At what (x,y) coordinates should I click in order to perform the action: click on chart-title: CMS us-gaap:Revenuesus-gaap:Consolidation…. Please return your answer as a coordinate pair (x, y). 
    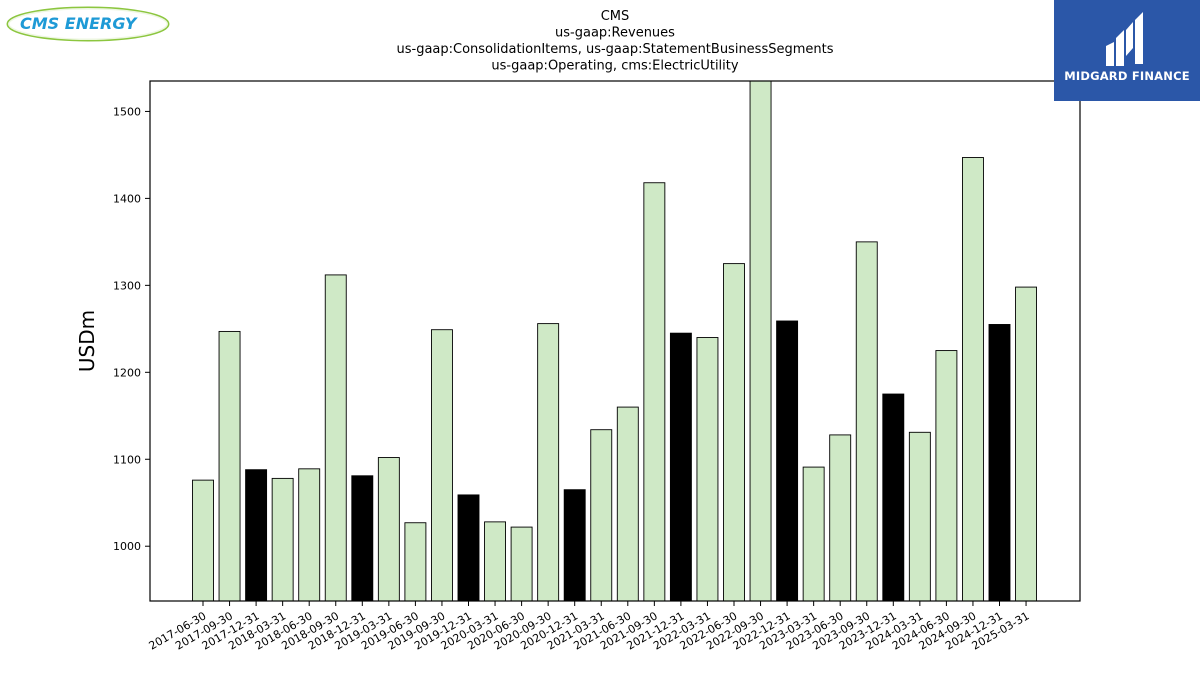
    Looking at the image, I should click on (614, 41).